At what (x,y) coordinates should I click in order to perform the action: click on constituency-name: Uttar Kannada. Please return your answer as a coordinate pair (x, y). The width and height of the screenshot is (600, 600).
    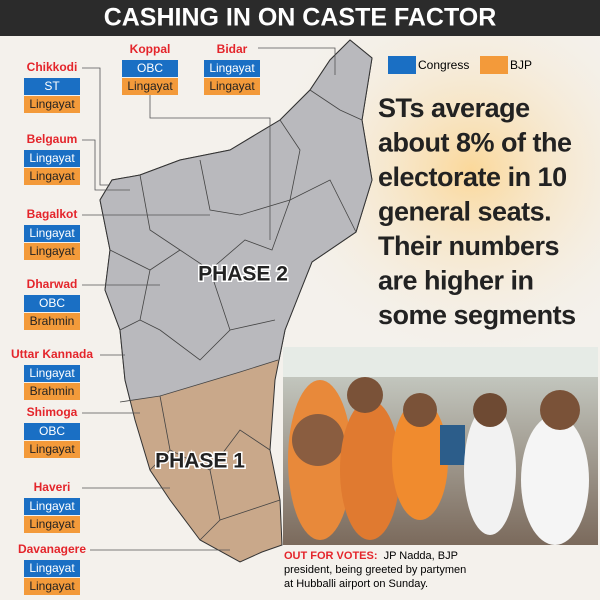
    Looking at the image, I should click on (52, 354).